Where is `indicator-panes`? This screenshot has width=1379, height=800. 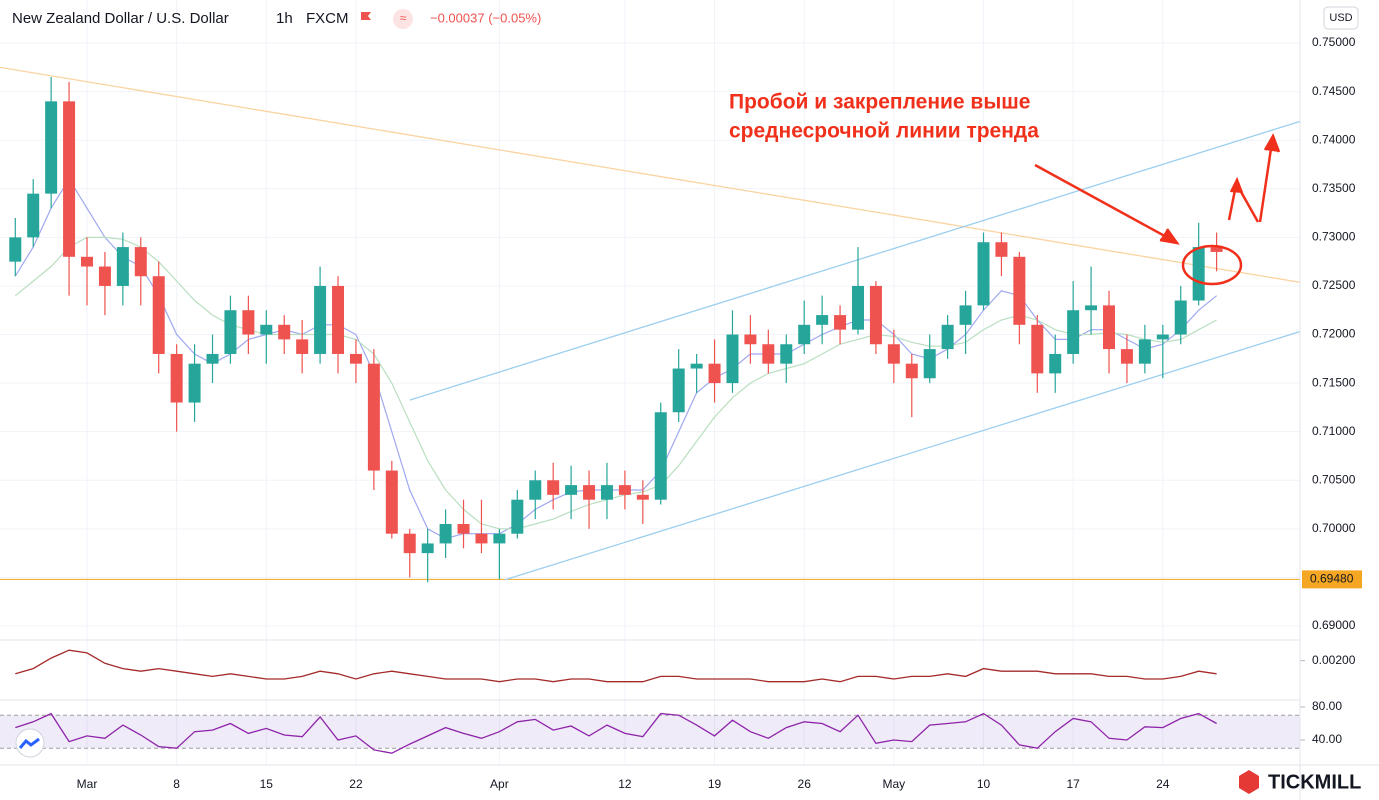
indicator-panes is located at coordinates (652, 701).